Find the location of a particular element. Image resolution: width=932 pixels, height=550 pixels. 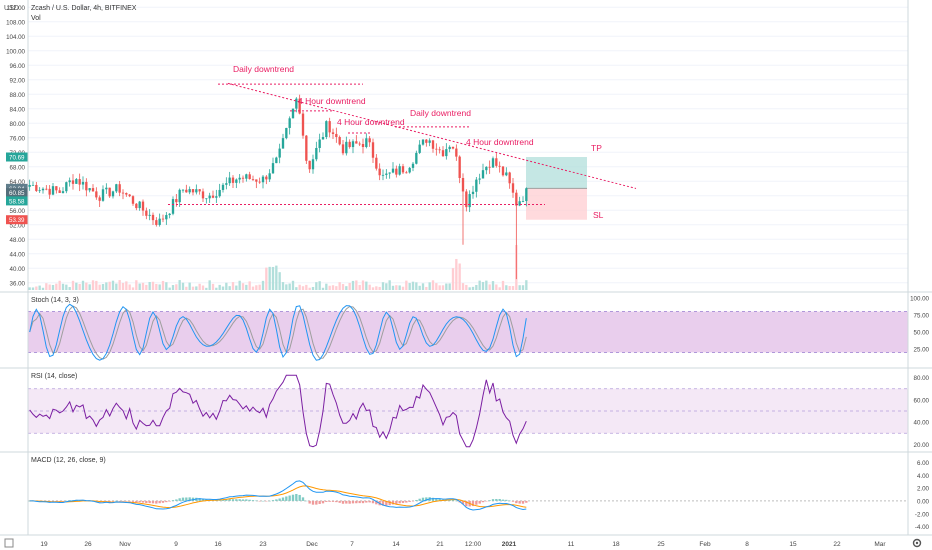

time-tick-label: 11 is located at coordinates (571, 544).